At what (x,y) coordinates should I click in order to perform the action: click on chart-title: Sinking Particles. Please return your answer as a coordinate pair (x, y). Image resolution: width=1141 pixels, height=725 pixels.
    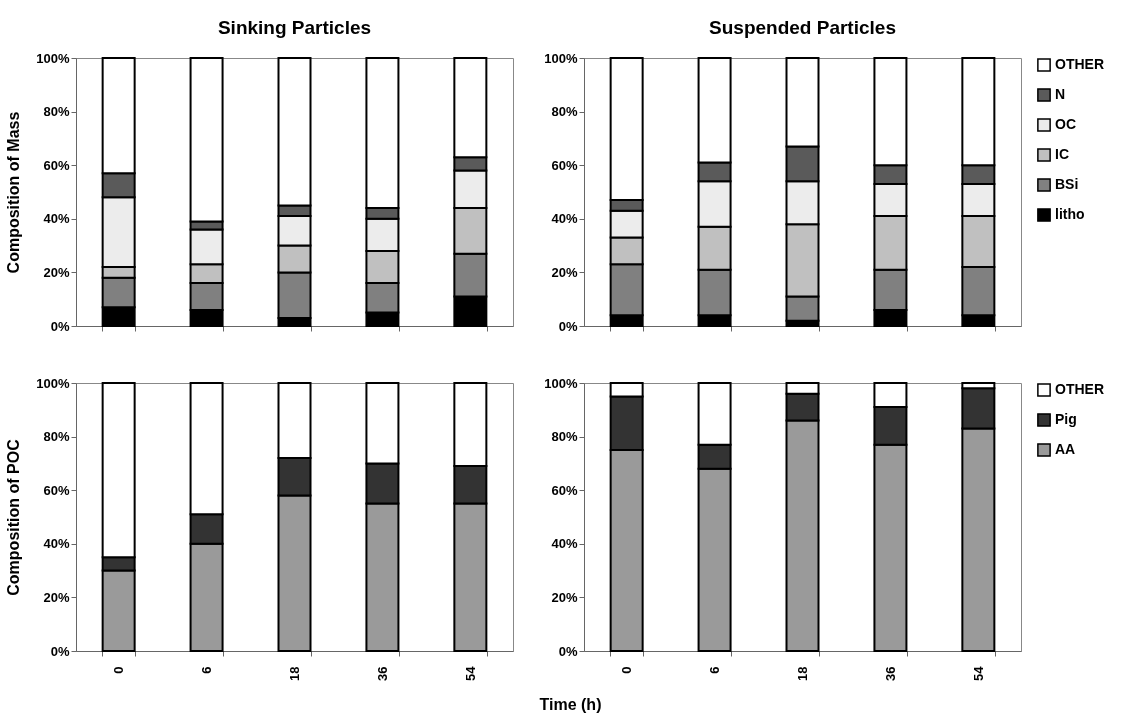
    Looking at the image, I should click on (294, 27).